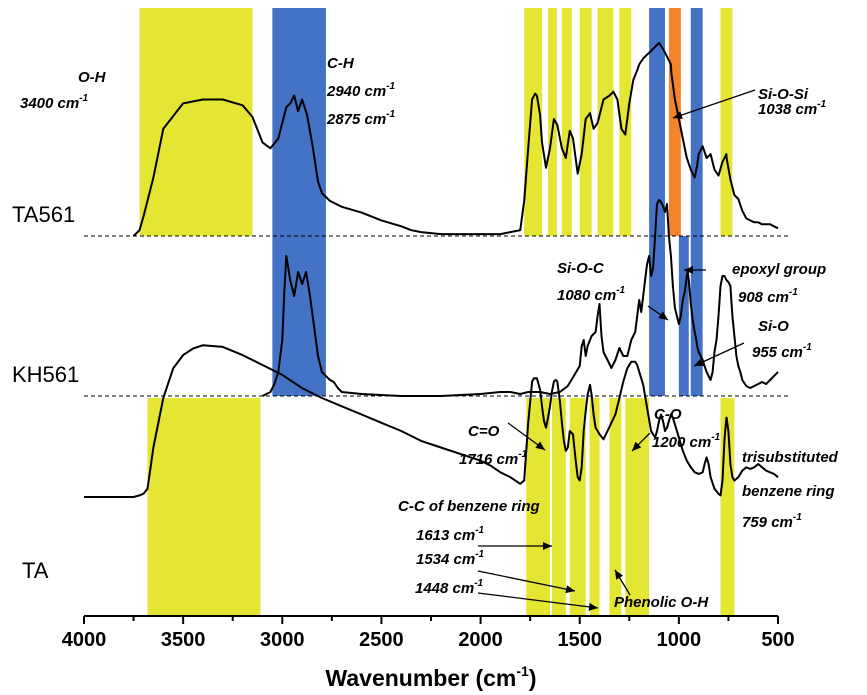  I want to click on annotation-23: benzene ring, so click(788, 491).